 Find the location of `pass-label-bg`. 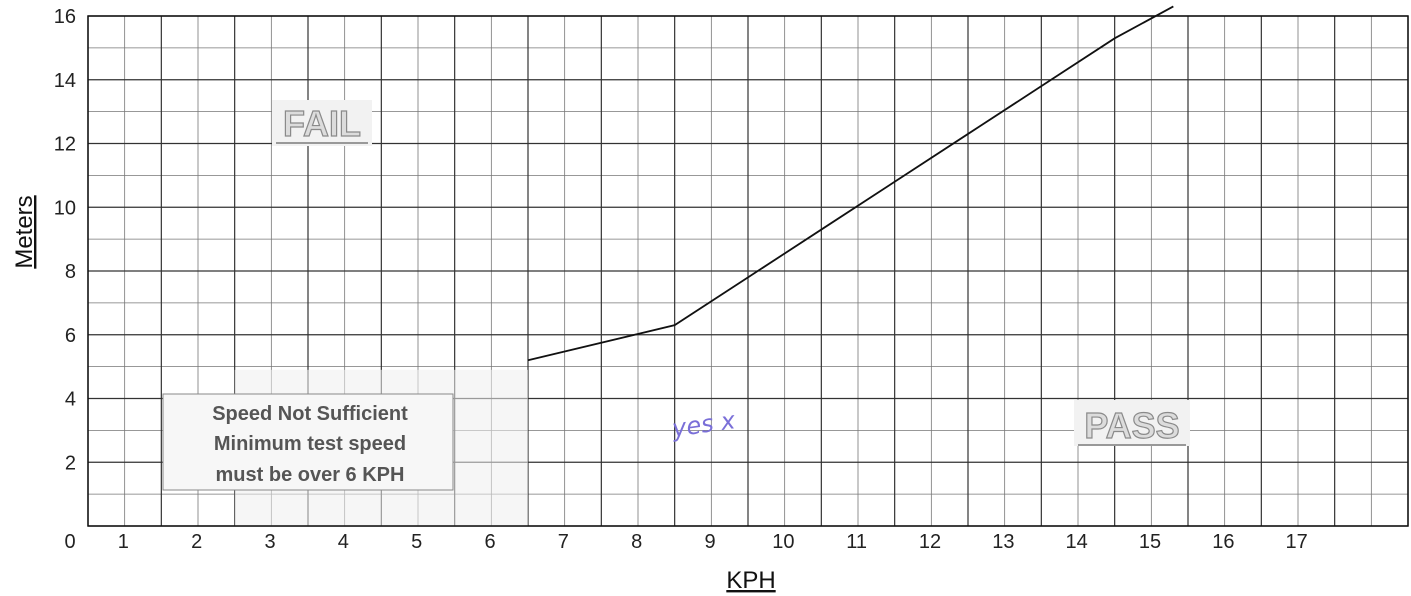

pass-label-bg is located at coordinates (1132, 423).